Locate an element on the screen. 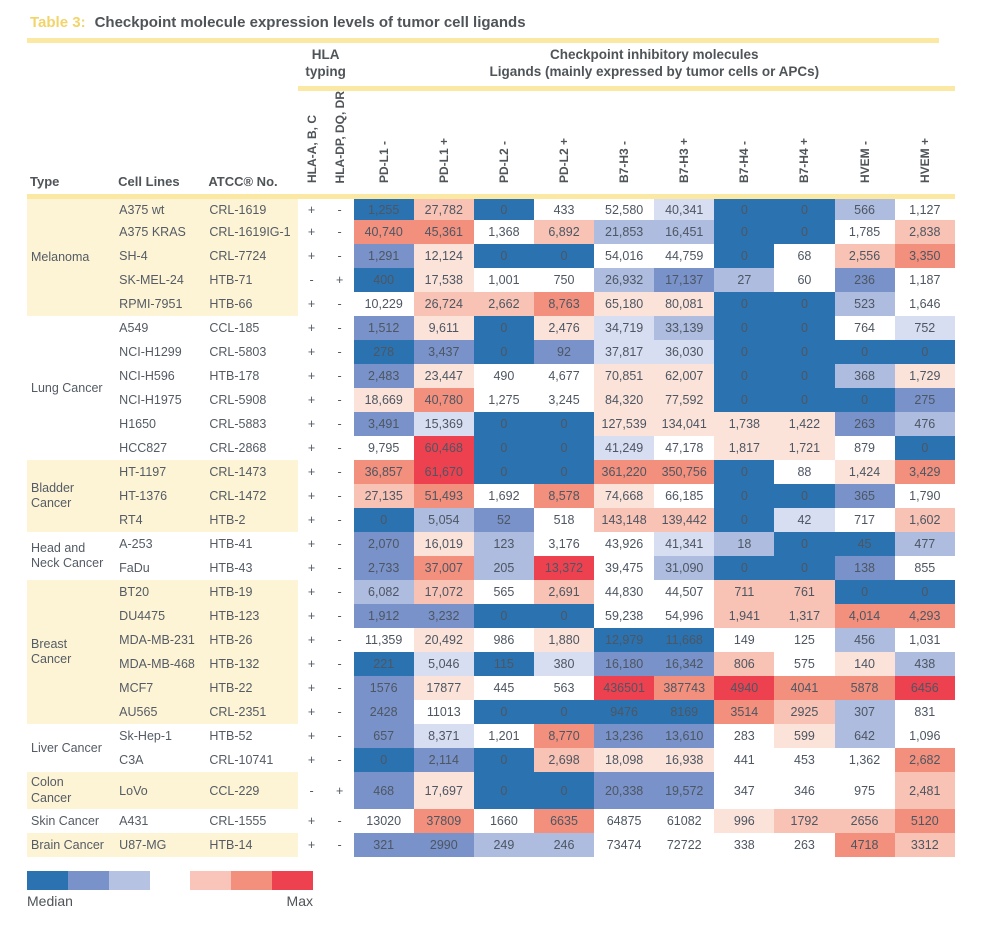 The image size is (984, 927). column-header-b7h3-neg: B7-H3 - is located at coordinates (624, 143).